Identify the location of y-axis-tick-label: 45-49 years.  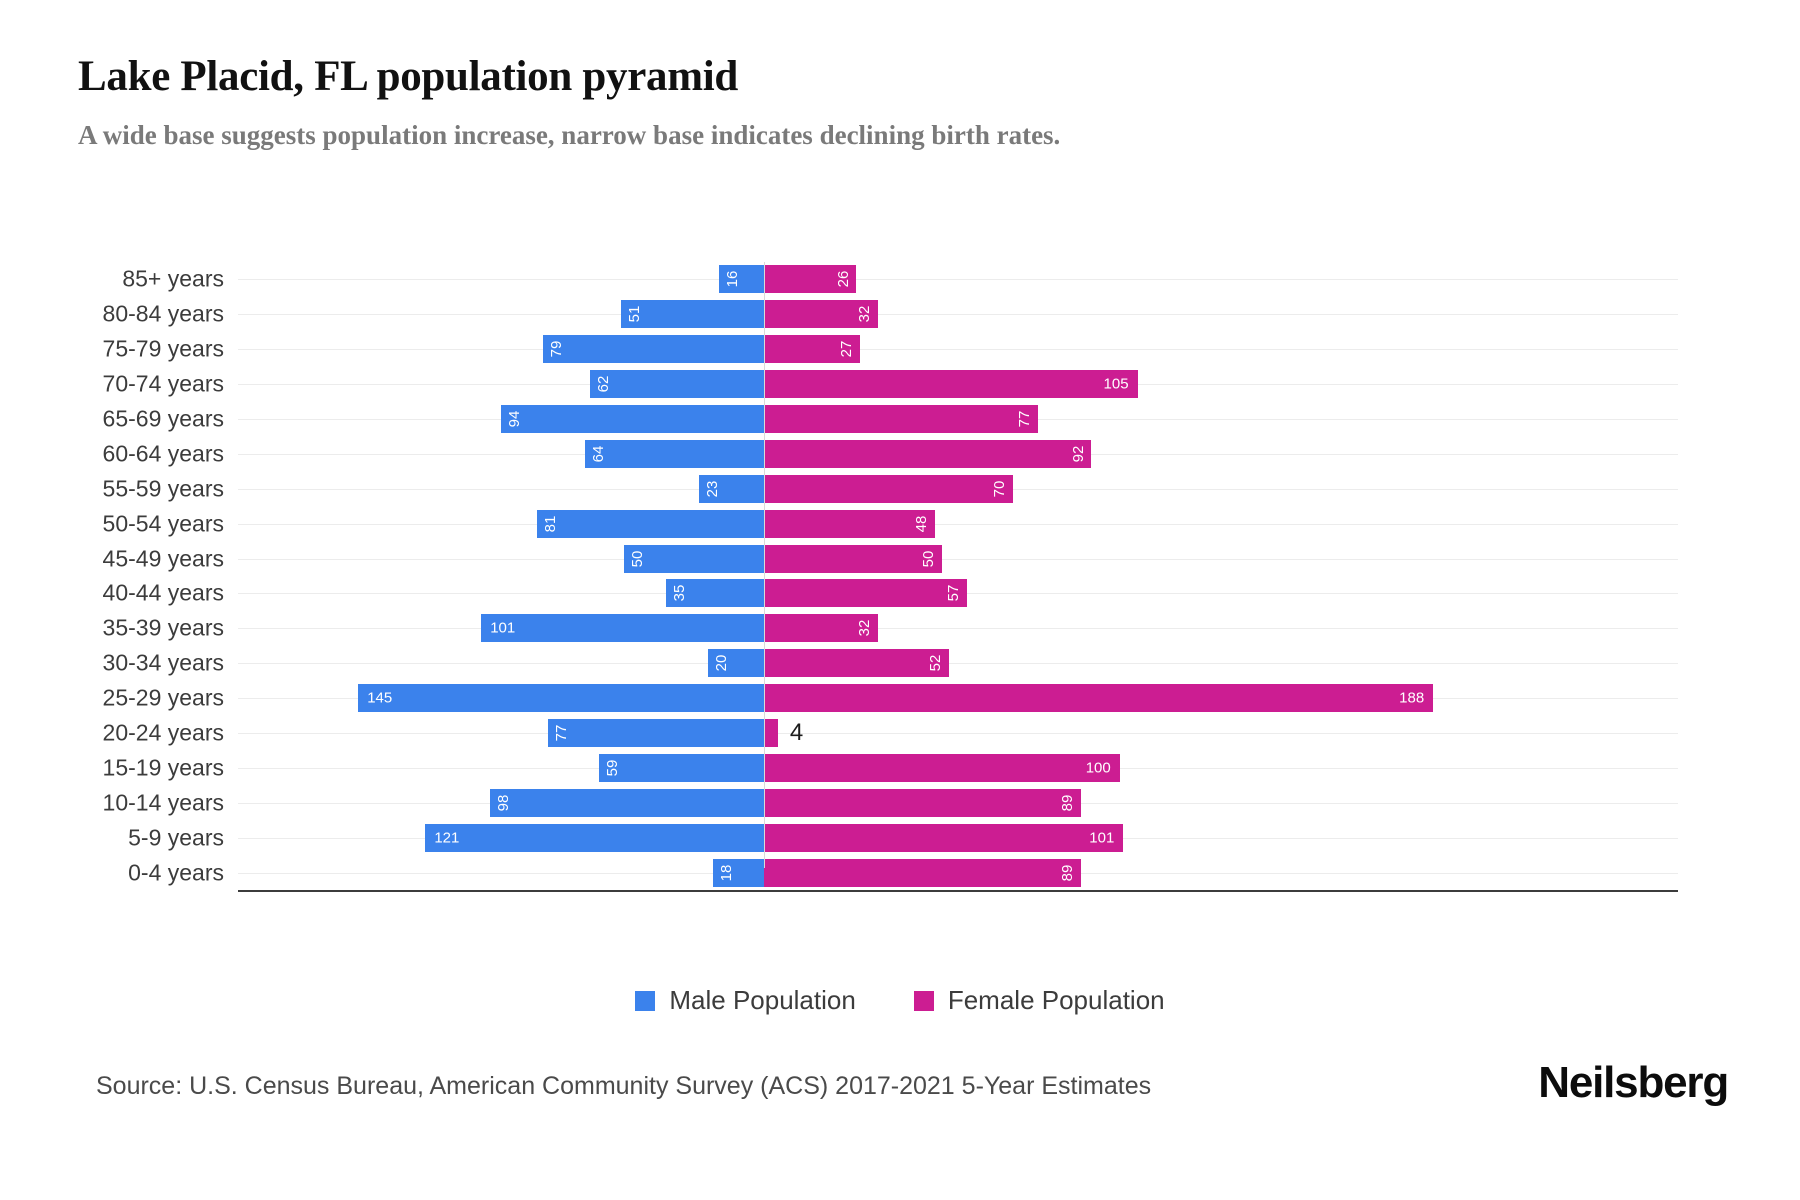
(163, 558).